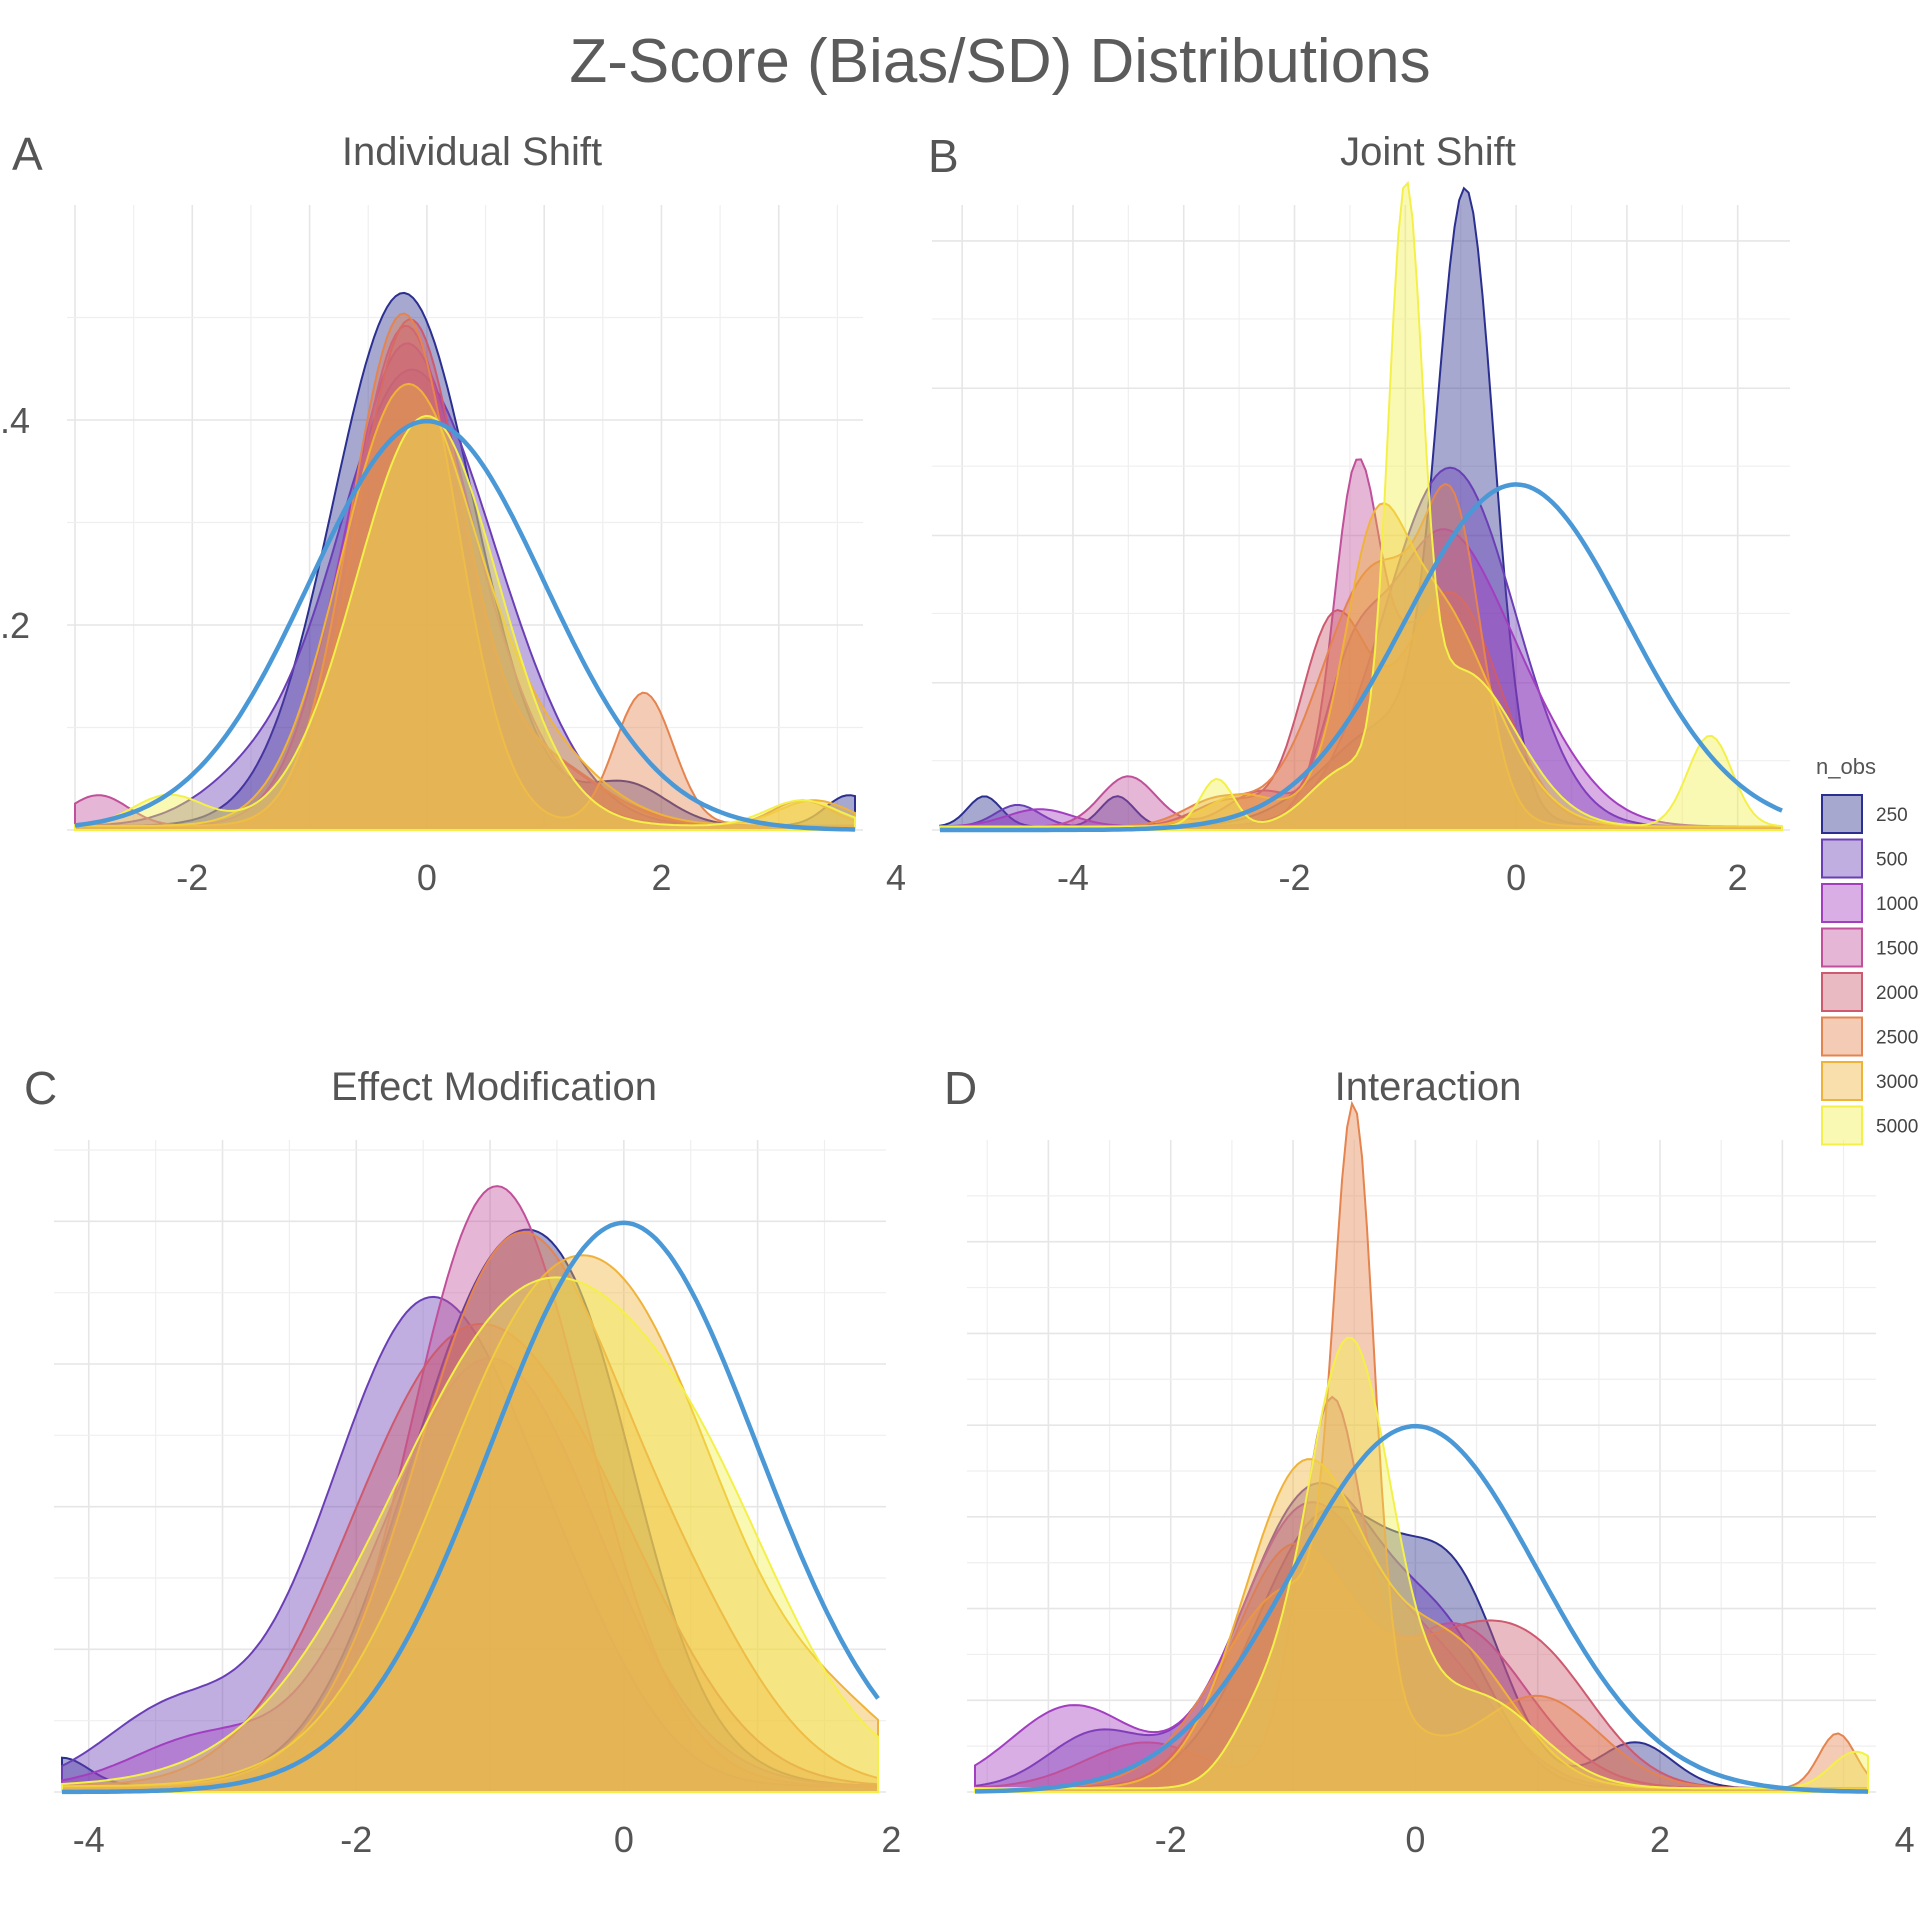 This screenshot has width=1920, height=1920. I want to click on panel-a-tag: A, so click(27, 154).